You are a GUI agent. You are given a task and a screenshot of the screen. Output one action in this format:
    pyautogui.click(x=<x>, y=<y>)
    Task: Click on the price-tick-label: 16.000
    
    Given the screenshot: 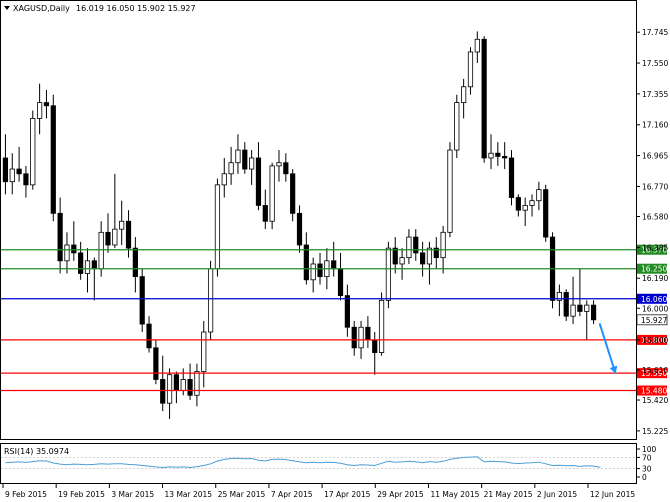 What is the action you would take?
    pyautogui.click(x=655, y=308)
    